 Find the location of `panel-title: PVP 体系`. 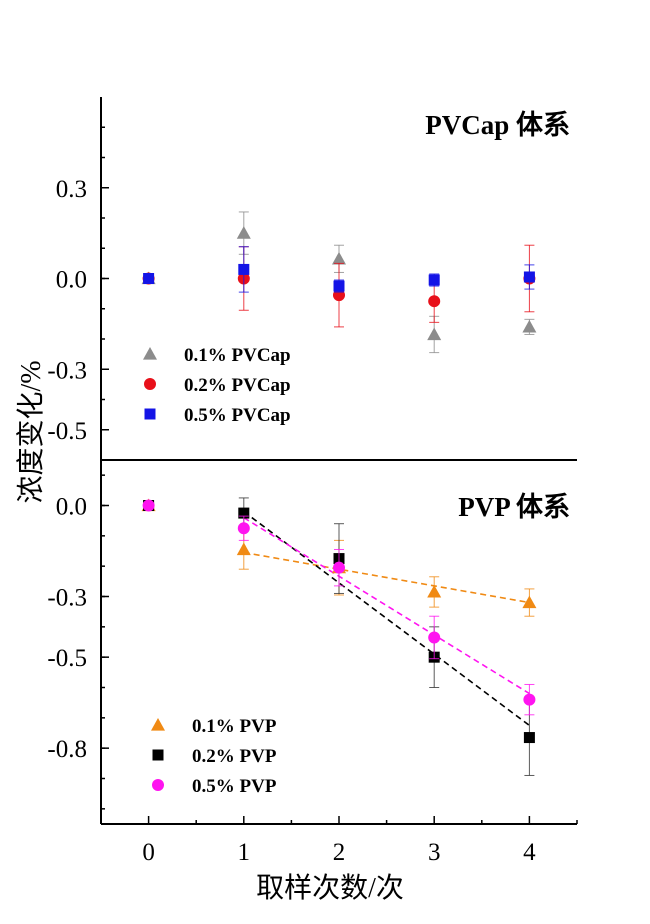

panel-title: PVP 体系 is located at coordinates (514, 507).